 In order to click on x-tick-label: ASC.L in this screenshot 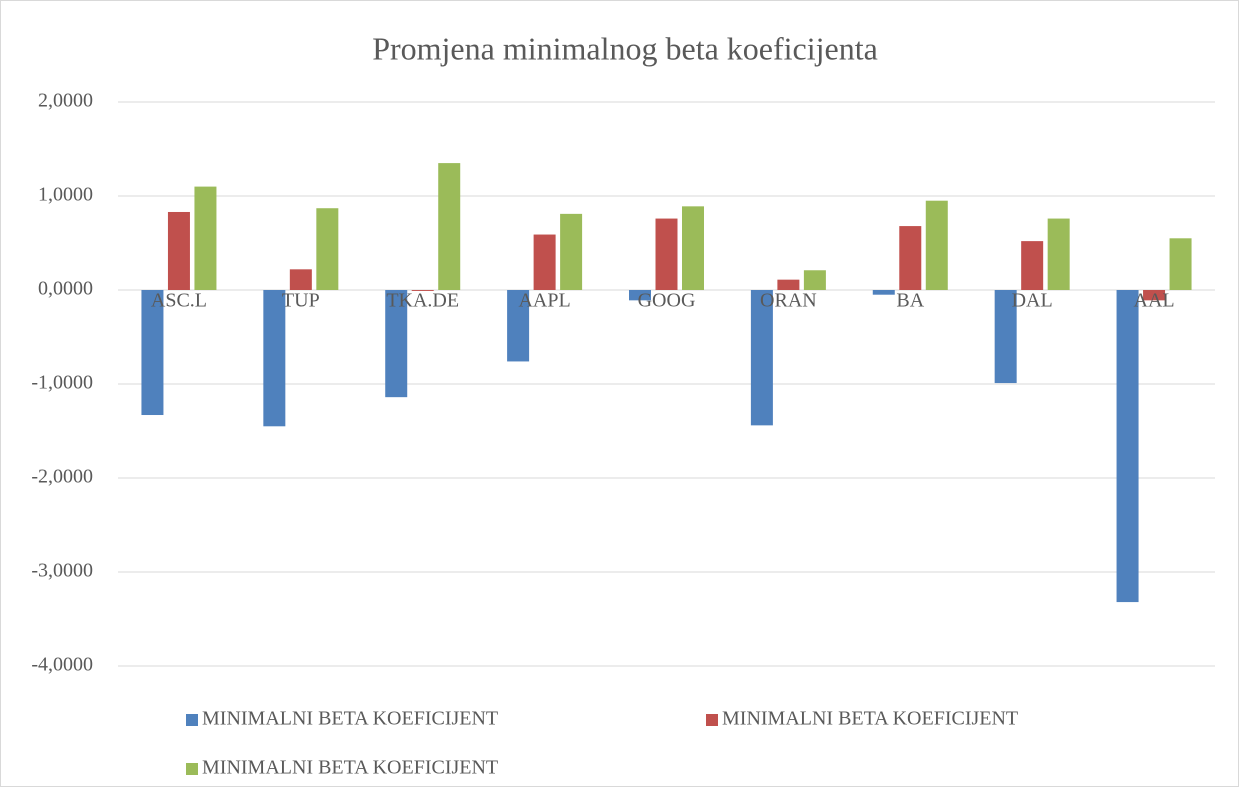, I will do `click(179, 301)`.